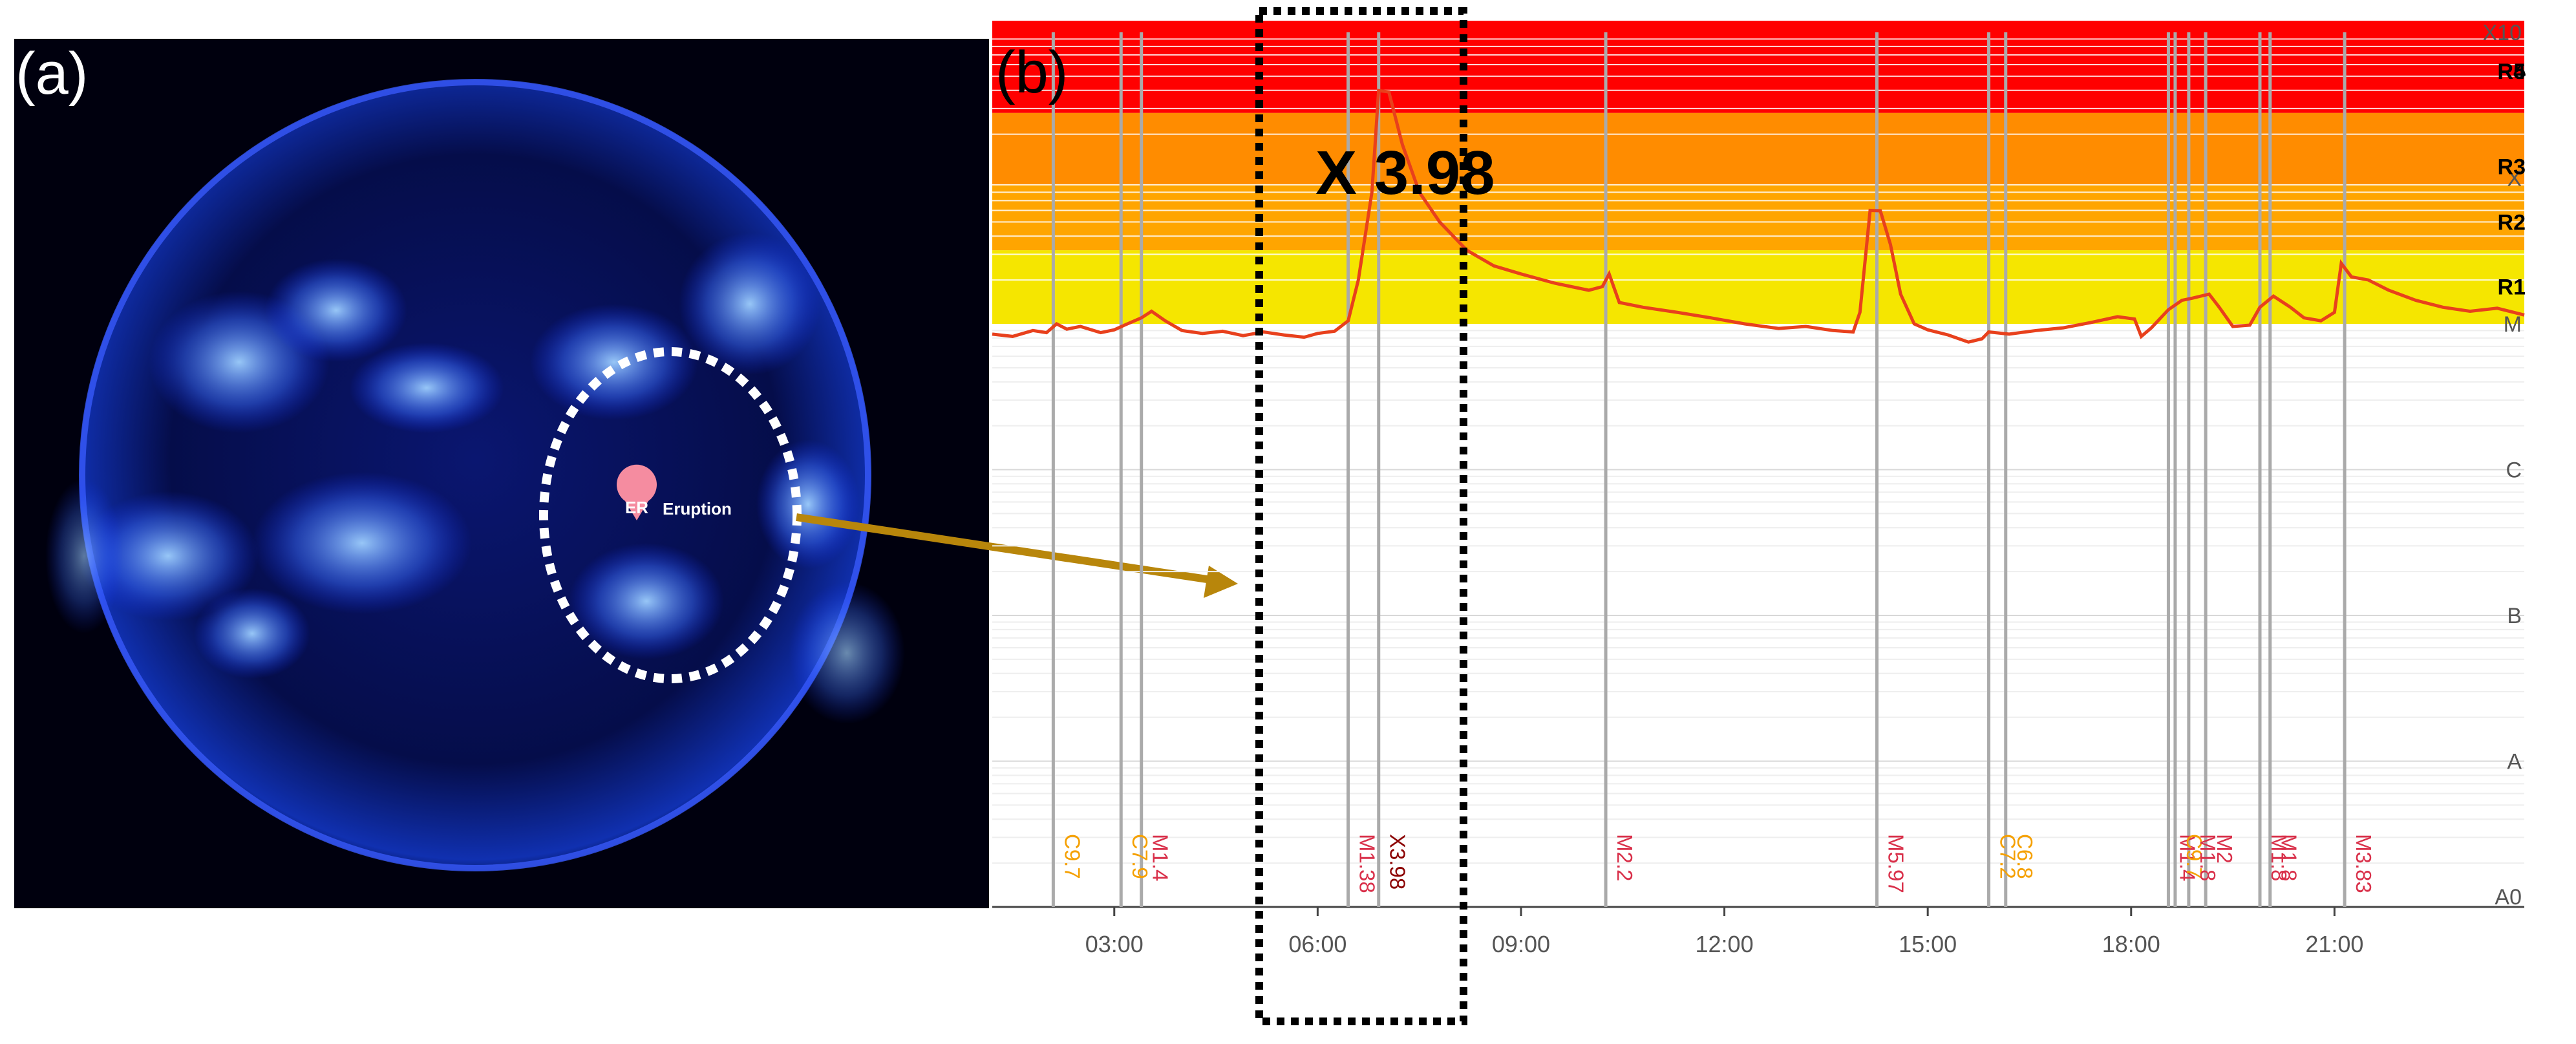  I want to click on flare-class-label: C, so click(2514, 470).